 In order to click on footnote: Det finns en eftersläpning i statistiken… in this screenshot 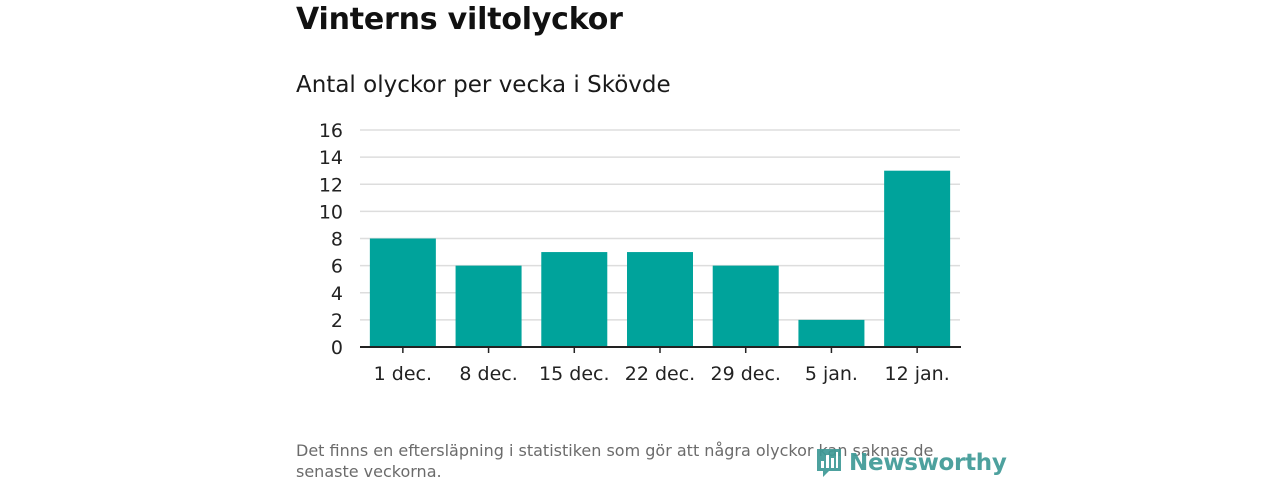, I will do `click(615, 461)`.